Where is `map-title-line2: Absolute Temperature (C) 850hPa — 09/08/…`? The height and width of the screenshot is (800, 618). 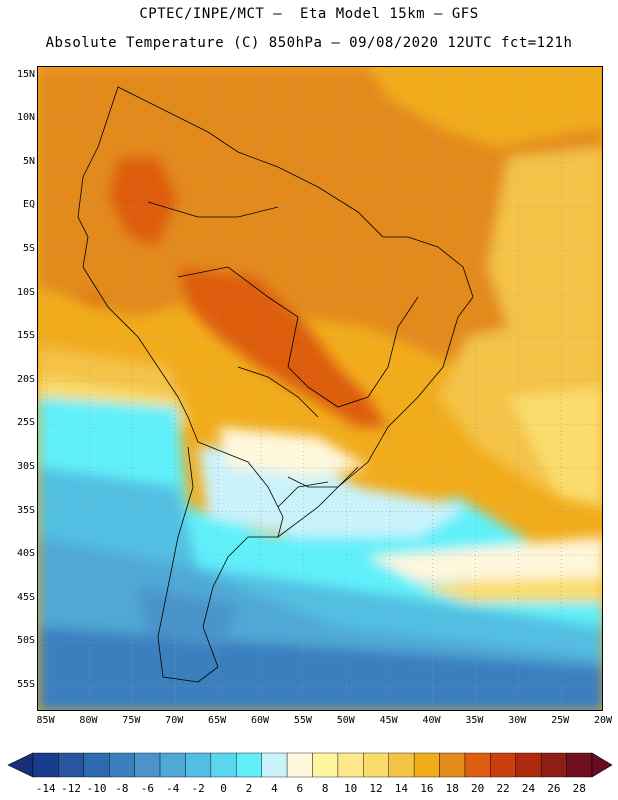 map-title-line2: Absolute Temperature (C) 850hPa — 09/08/… is located at coordinates (309, 43).